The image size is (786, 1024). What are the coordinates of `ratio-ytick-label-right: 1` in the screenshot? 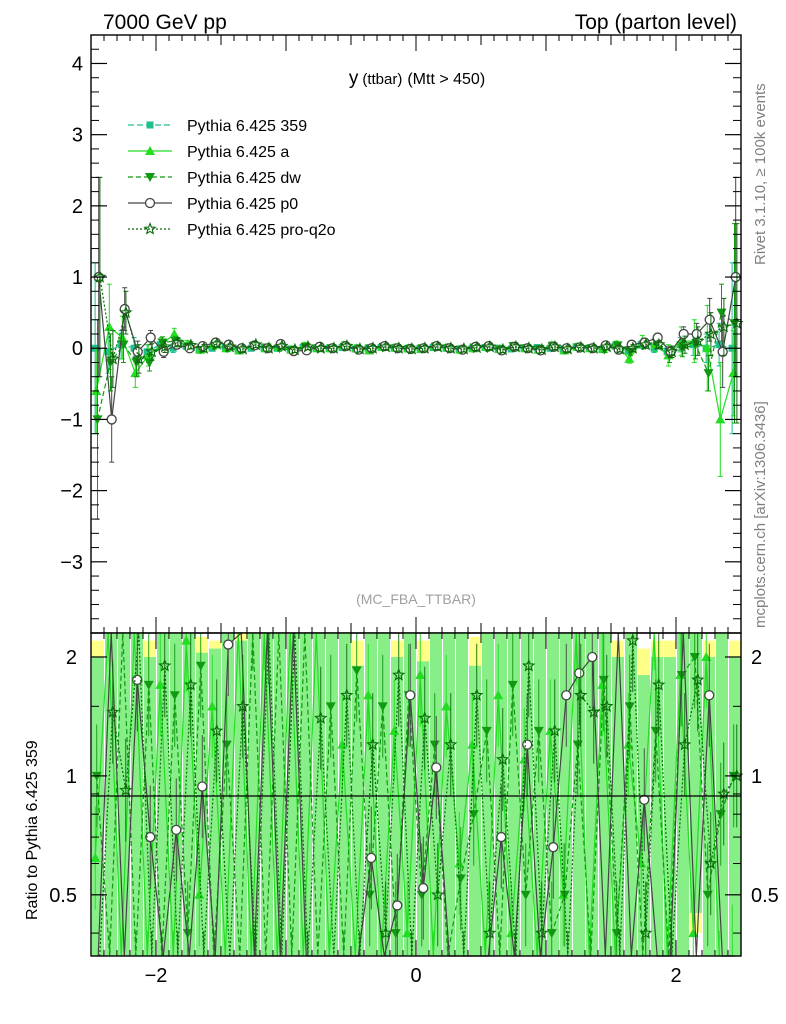 It's located at (756, 777).